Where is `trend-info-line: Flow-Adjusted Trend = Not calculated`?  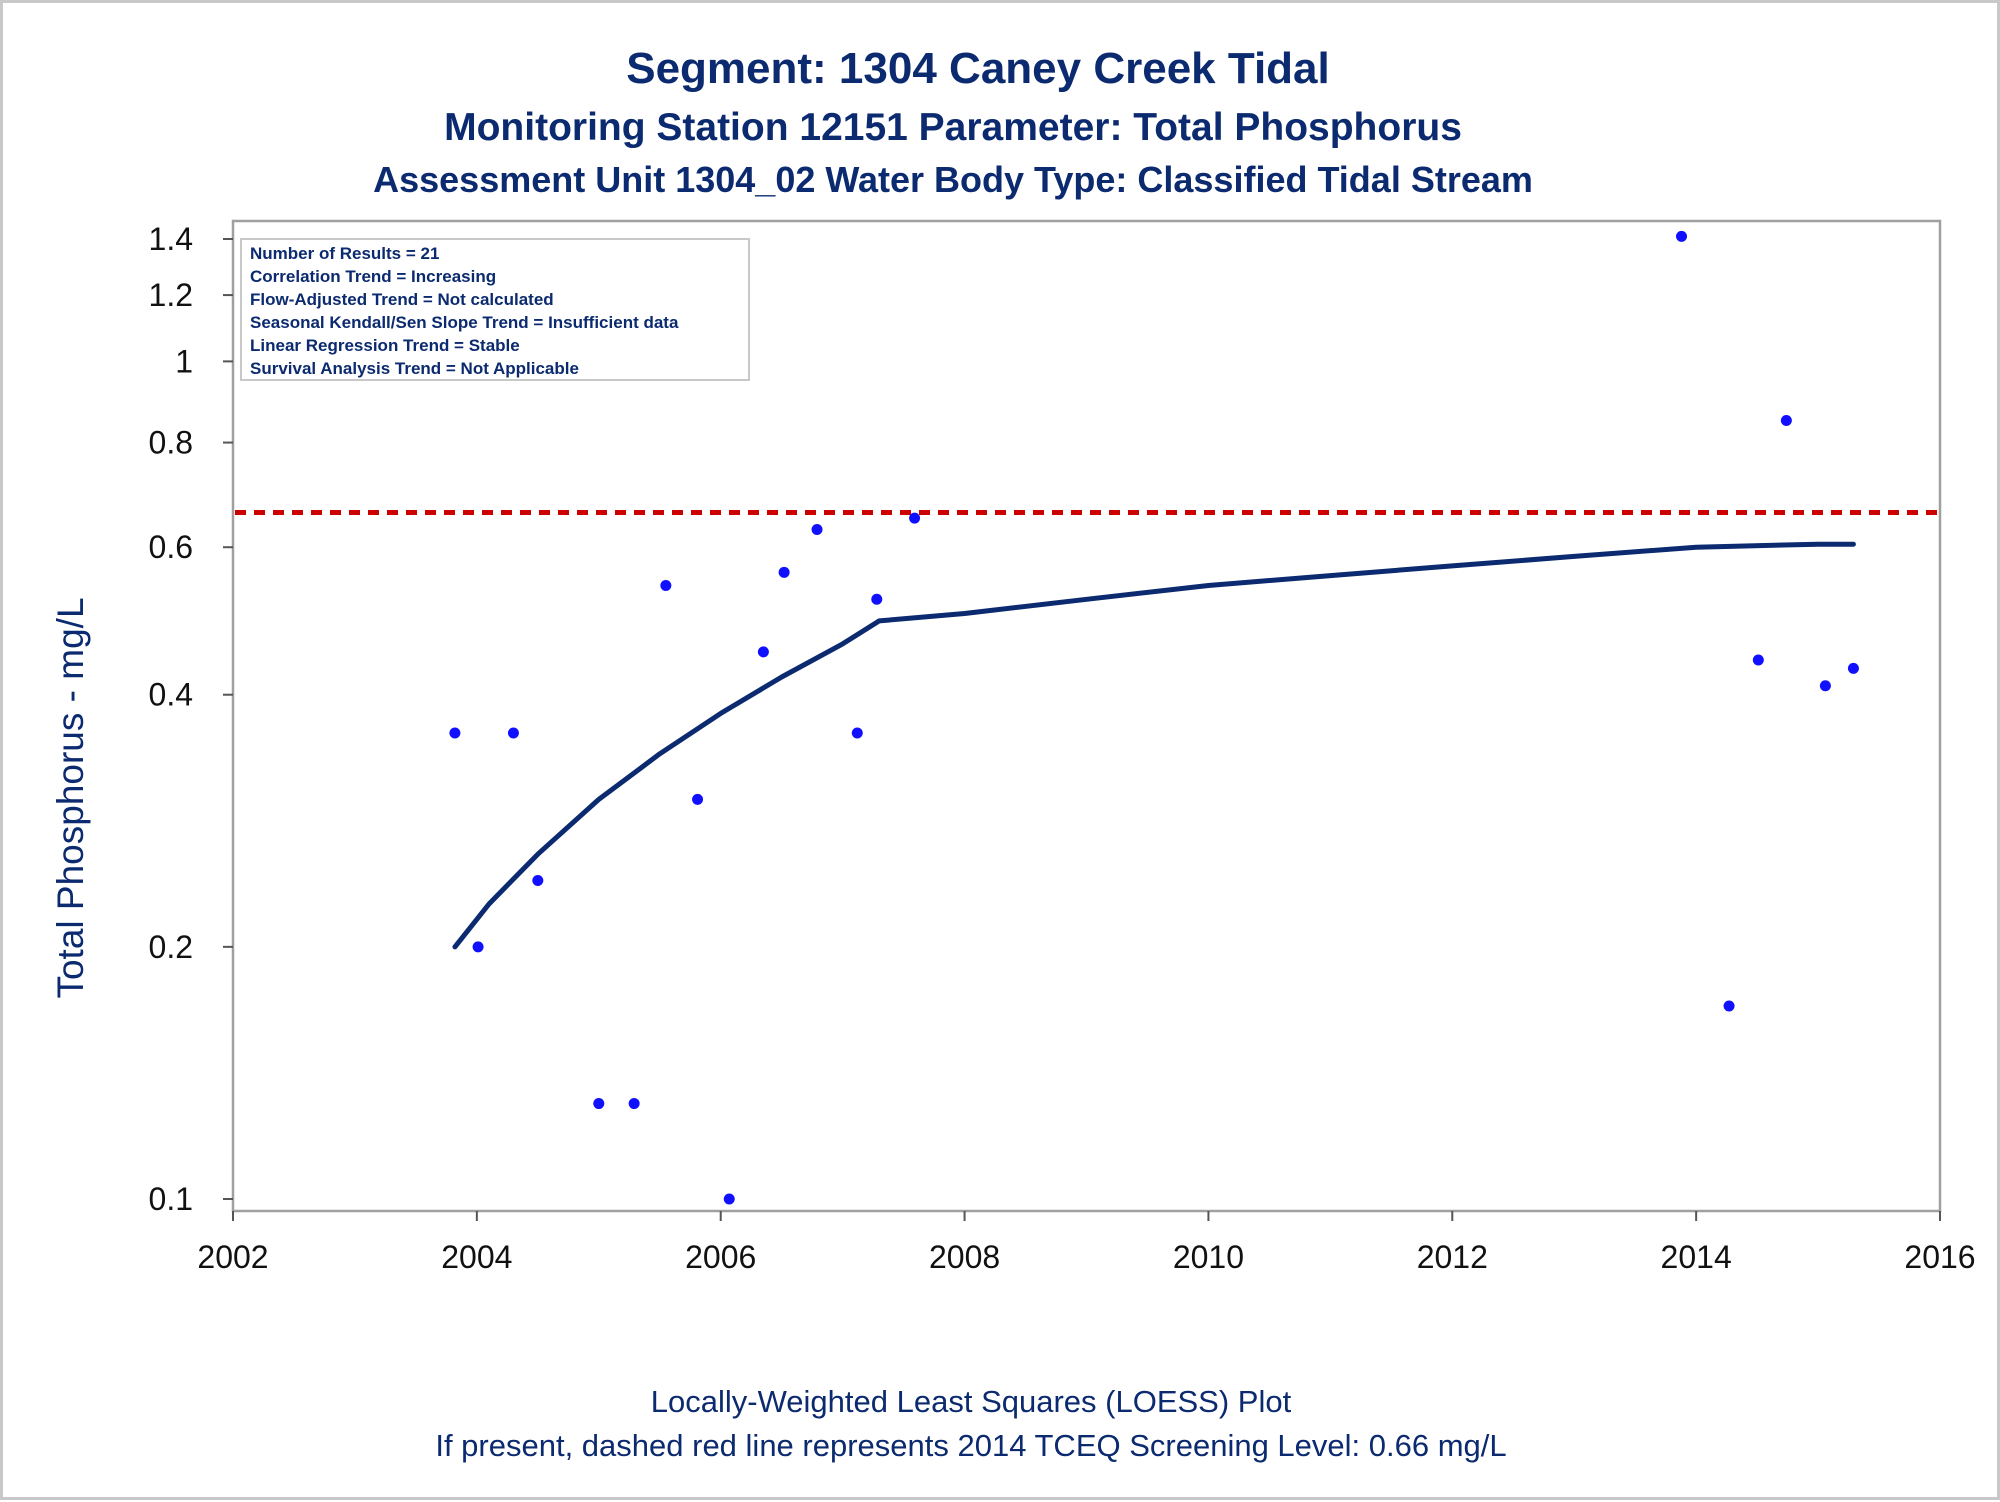
trend-info-line: Flow-Adjusted Trend = Not calculated is located at coordinates (402, 299).